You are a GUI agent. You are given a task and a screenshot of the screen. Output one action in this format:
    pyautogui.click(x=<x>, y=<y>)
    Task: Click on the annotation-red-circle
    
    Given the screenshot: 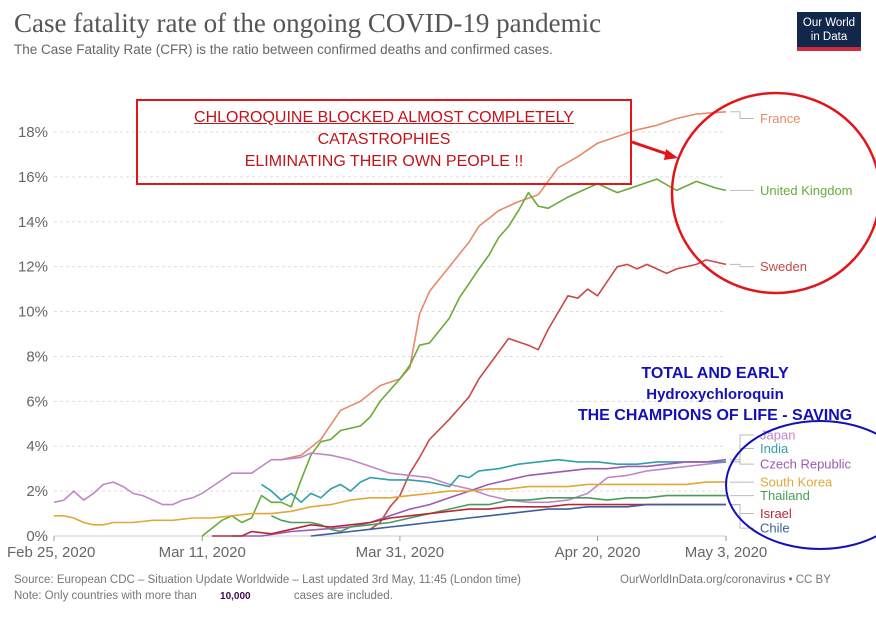 What is the action you would take?
    pyautogui.click(x=773, y=193)
    